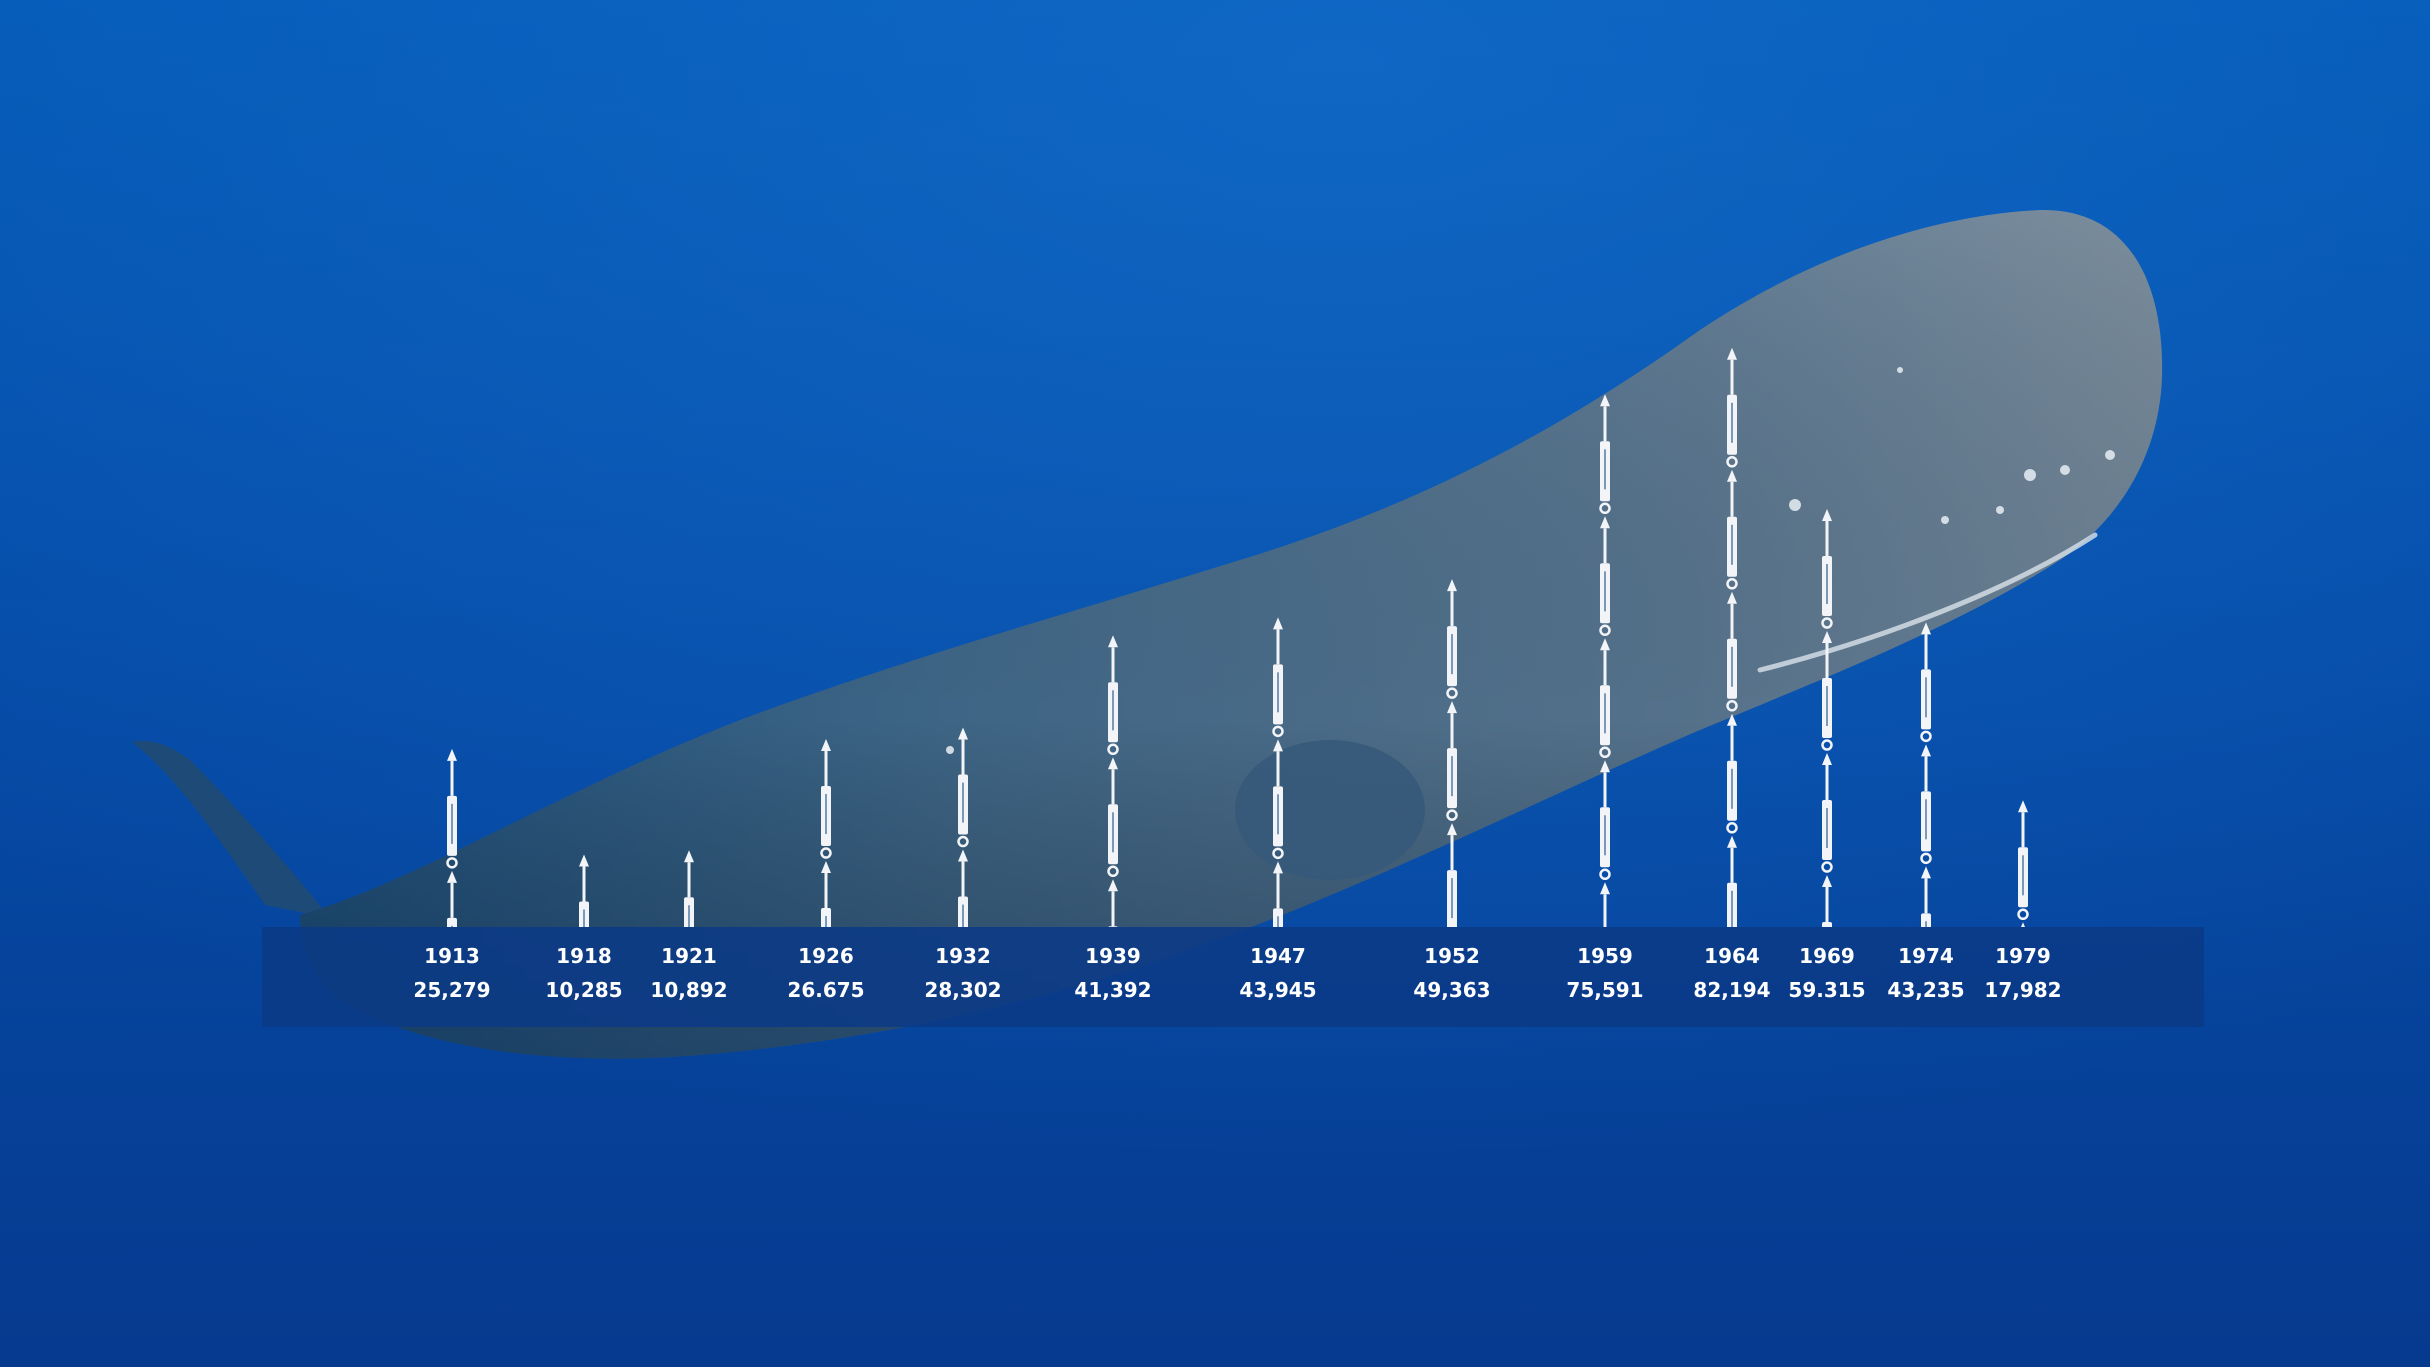 Image resolution: width=2430 pixels, height=1367 pixels. I want to click on tick-label-1964: 1964, so click(1732, 956).